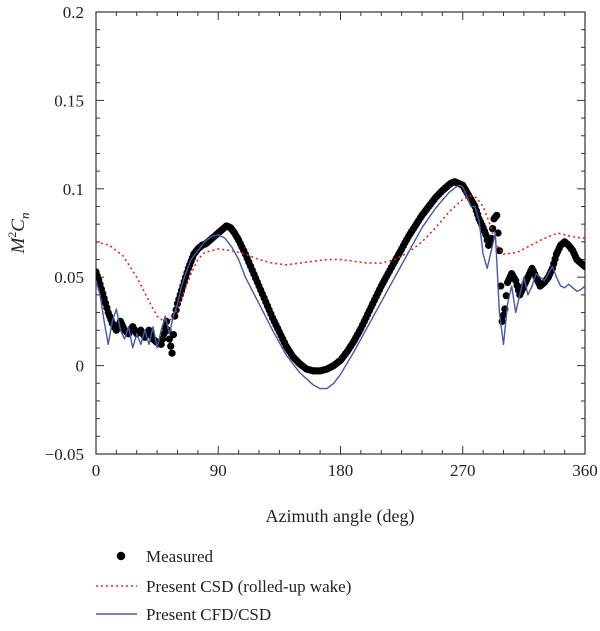 The height and width of the screenshot is (631, 600). What do you see at coordinates (208, 614) in the screenshot?
I see `legend-label-cfd: Present CFD/CSD` at bounding box center [208, 614].